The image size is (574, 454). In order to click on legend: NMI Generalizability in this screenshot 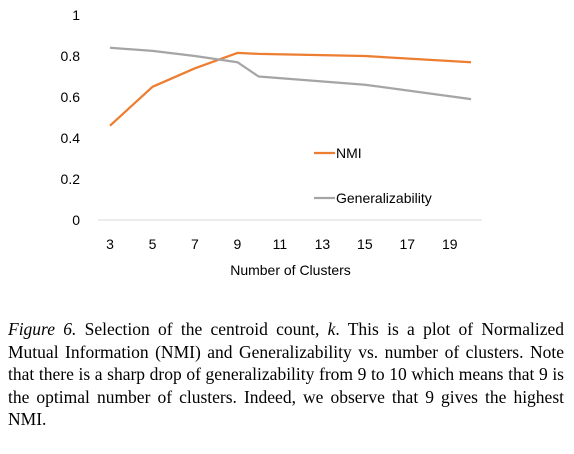, I will do `click(373, 175)`.